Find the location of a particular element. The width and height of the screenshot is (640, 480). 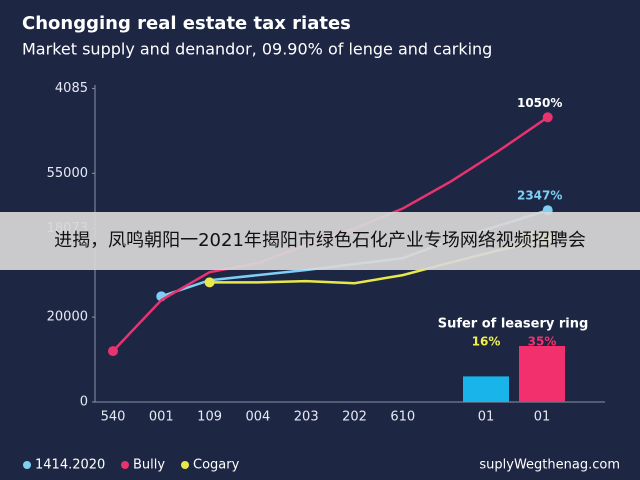

x-tick-label: 203 is located at coordinates (306, 417).